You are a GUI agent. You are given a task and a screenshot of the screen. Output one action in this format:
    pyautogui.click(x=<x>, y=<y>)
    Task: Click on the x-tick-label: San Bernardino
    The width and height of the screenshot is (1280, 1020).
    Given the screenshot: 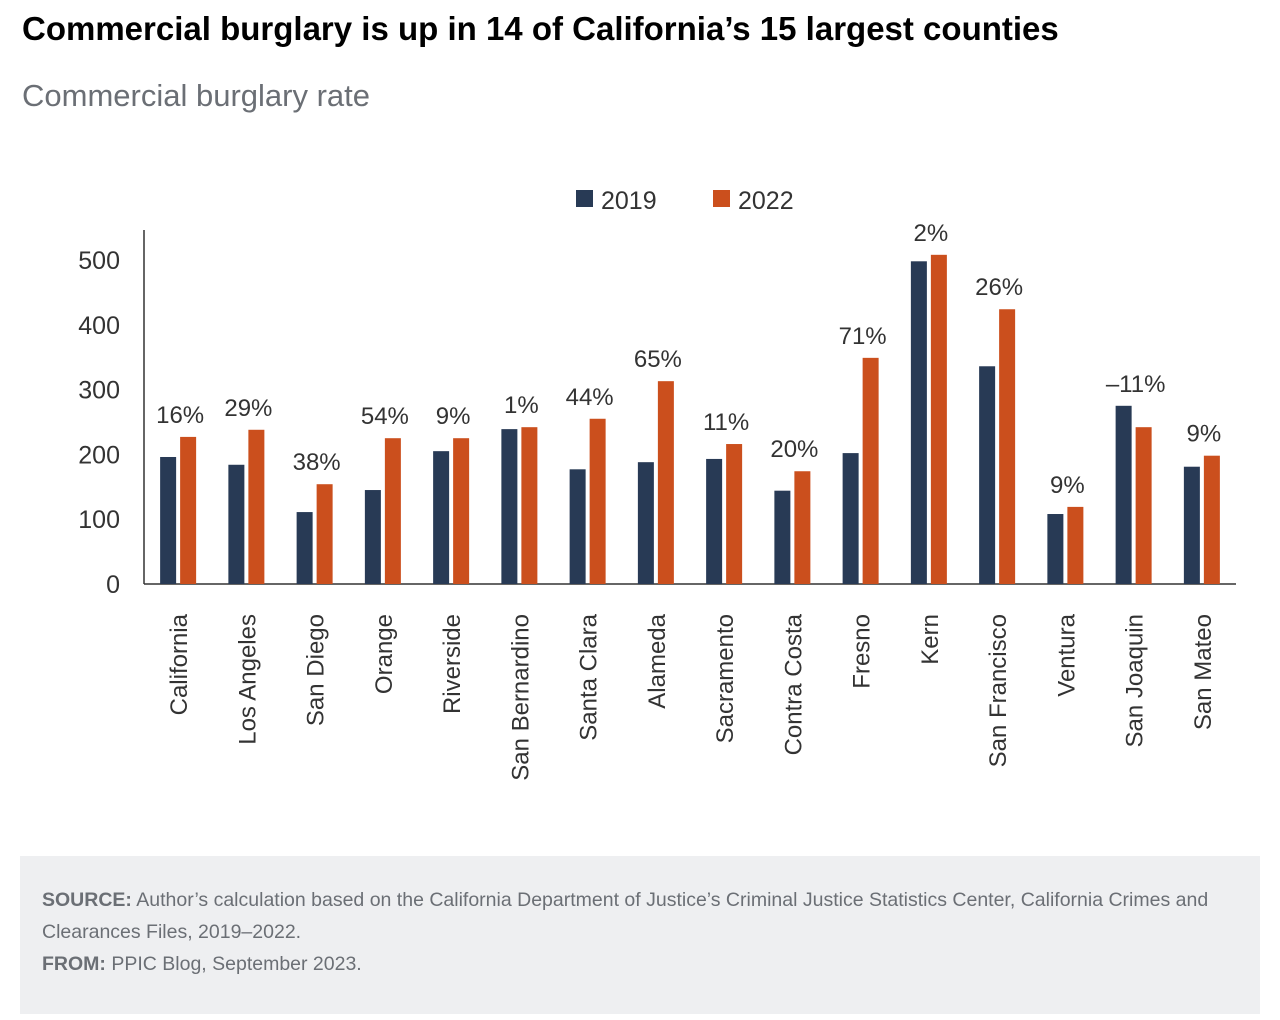 What is the action you would take?
    pyautogui.click(x=520, y=697)
    